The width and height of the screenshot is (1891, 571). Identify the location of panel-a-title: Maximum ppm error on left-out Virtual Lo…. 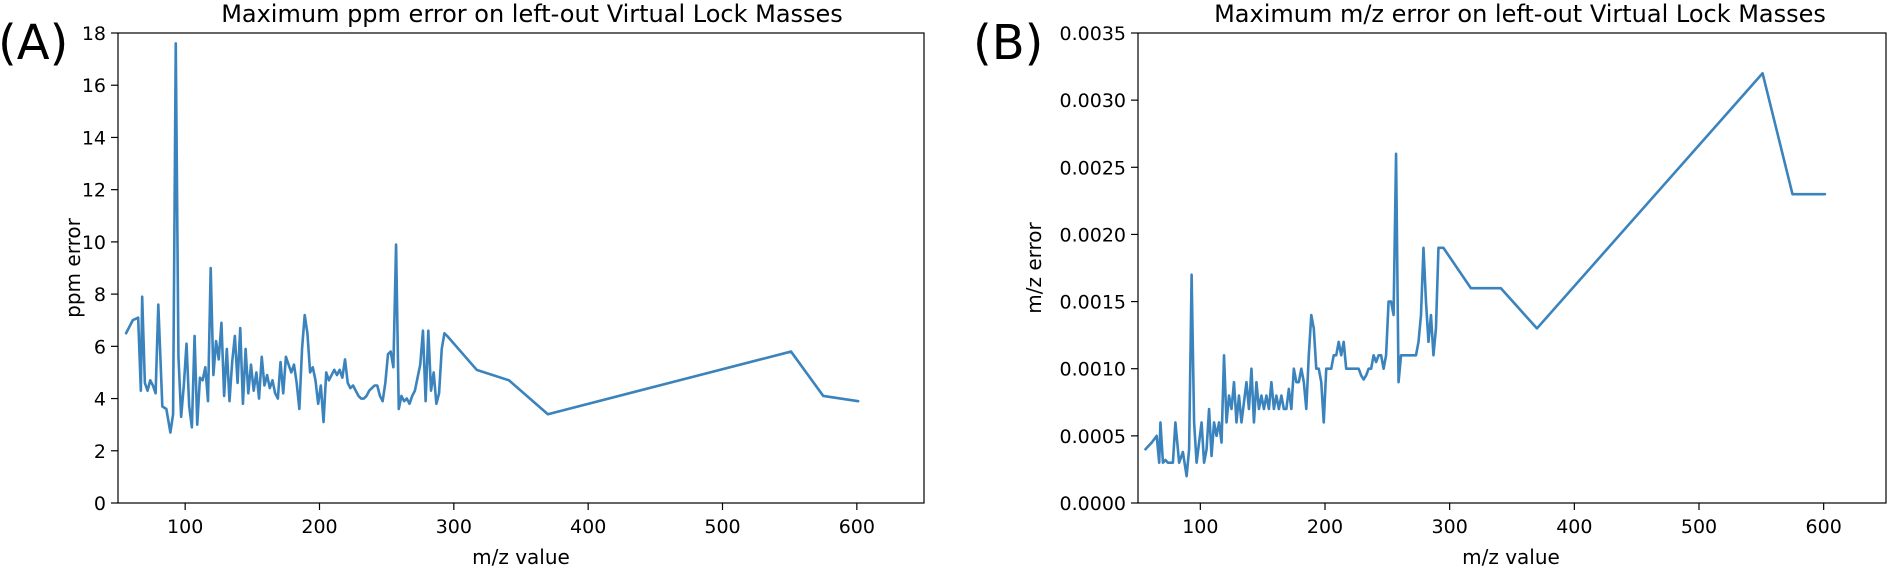
(532, 14).